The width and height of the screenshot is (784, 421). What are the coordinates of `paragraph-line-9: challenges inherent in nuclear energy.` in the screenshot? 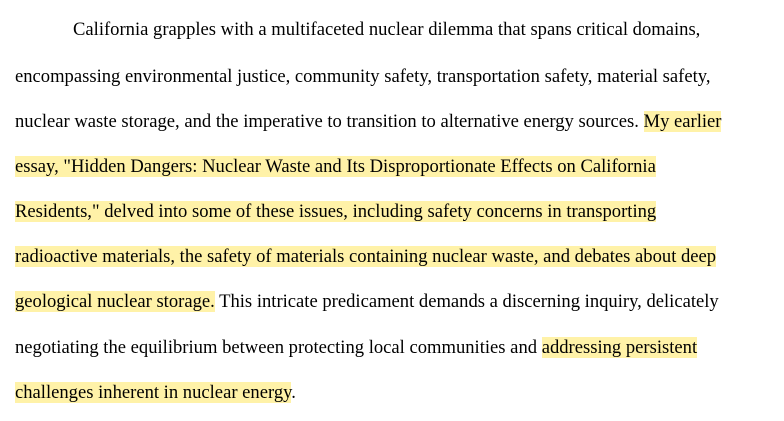 It's located at (155, 393).